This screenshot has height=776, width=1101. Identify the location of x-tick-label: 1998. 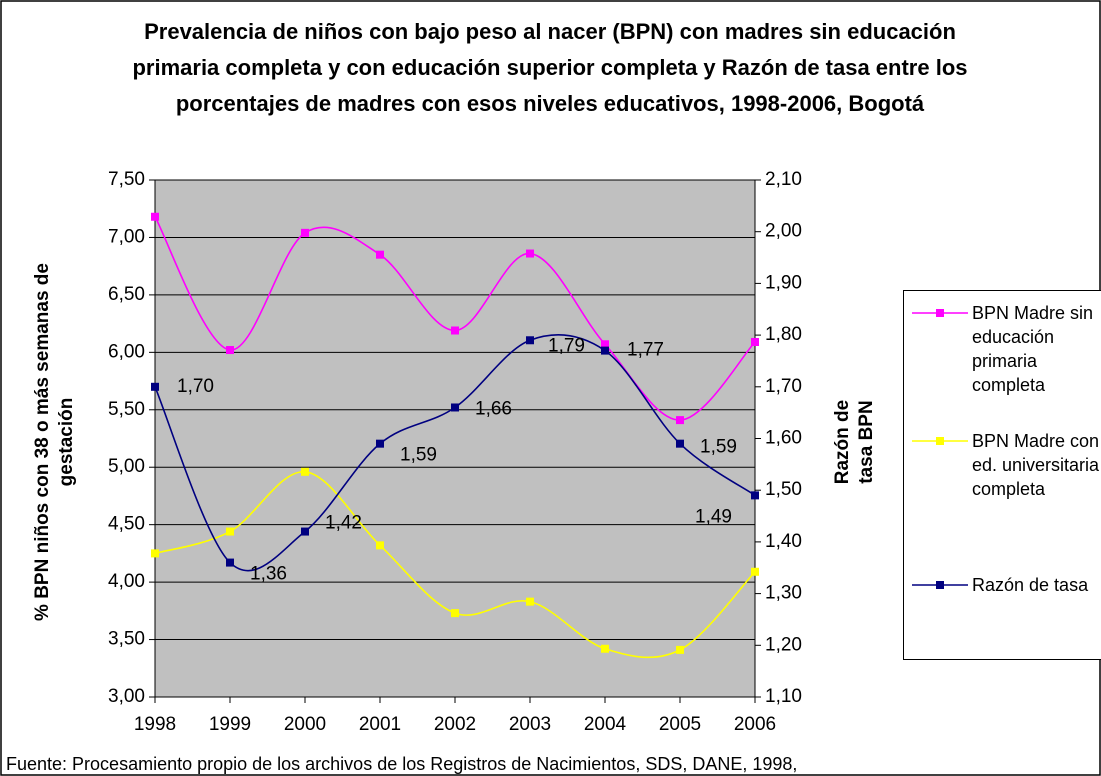
(155, 724).